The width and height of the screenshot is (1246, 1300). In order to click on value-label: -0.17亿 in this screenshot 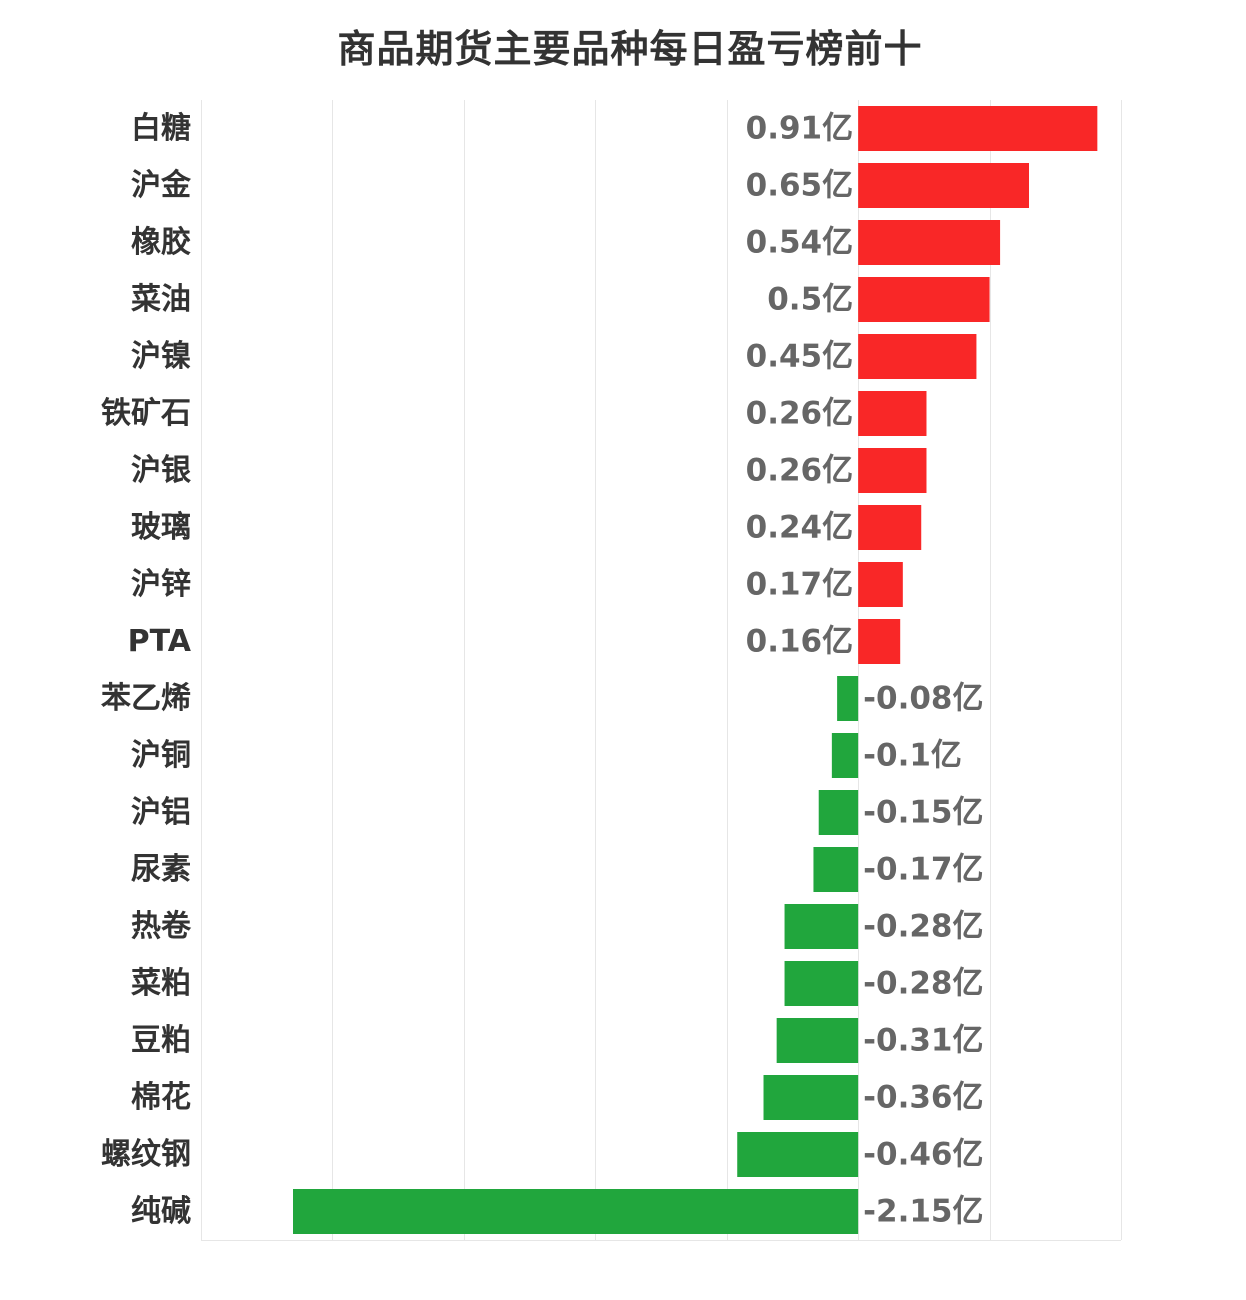, I will do `click(923, 870)`.